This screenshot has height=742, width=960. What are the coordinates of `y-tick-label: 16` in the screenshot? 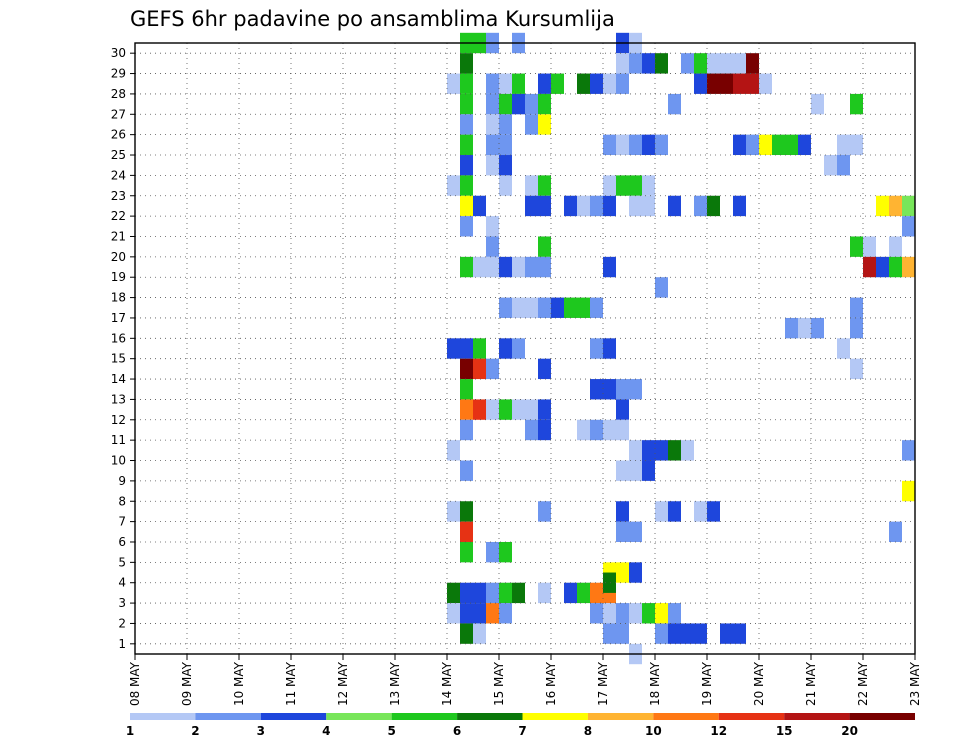 It's located at (118, 338).